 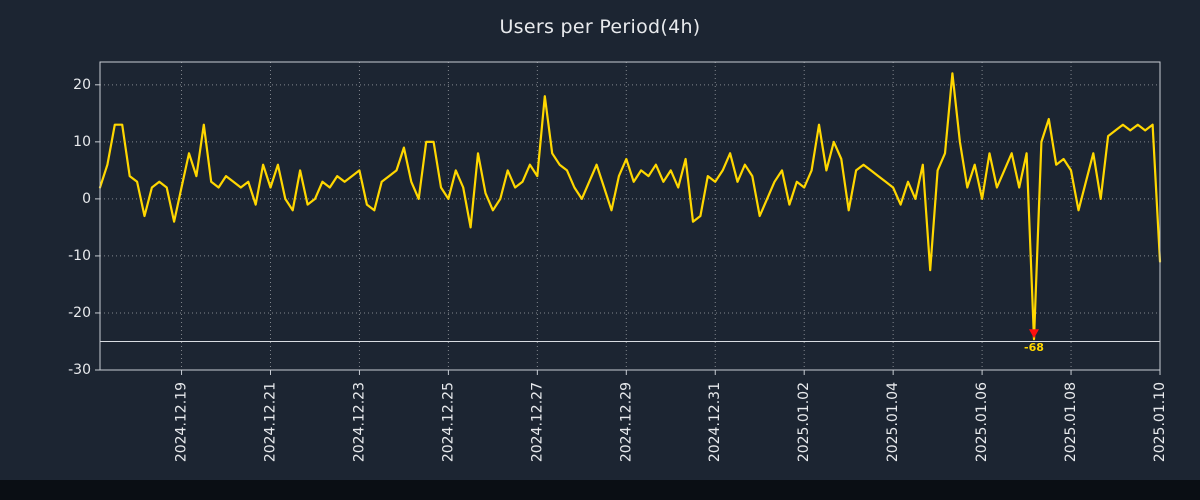 What do you see at coordinates (1071, 422) in the screenshot?
I see `x-tick-label: 2025.01.08` at bounding box center [1071, 422].